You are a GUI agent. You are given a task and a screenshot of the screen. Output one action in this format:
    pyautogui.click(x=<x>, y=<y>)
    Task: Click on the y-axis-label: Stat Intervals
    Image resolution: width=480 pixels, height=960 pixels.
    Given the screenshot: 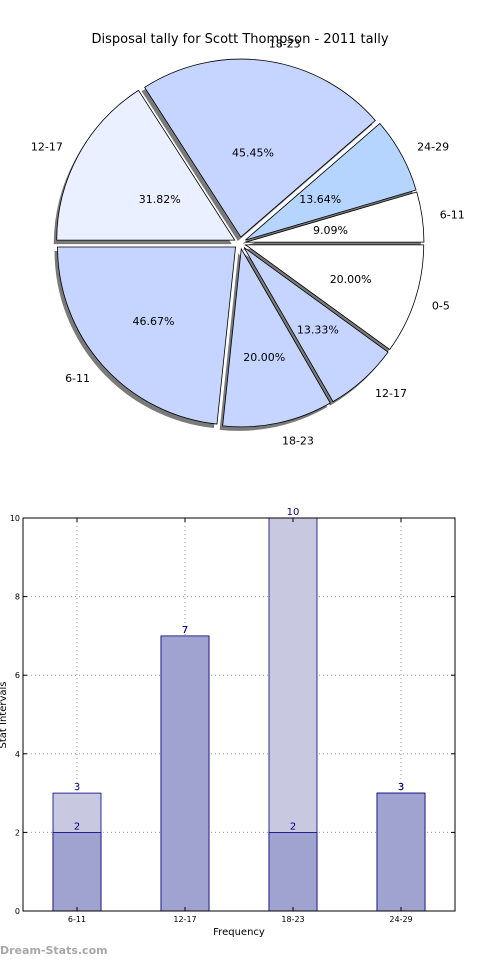 What is the action you would take?
    pyautogui.click(x=4, y=714)
    